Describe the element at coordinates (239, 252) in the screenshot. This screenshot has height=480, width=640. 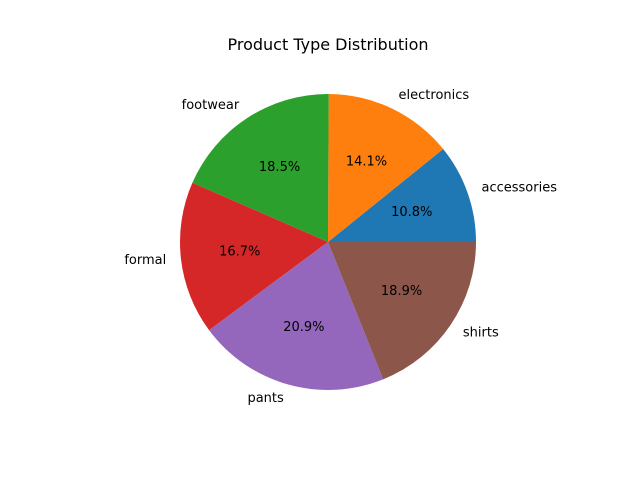
I see `pie-value-label-formal: 16.7%` at that location.